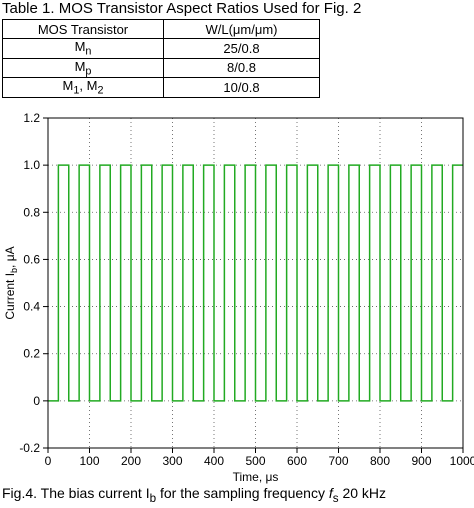  I want to click on x-tick-label: 400, so click(214, 461).